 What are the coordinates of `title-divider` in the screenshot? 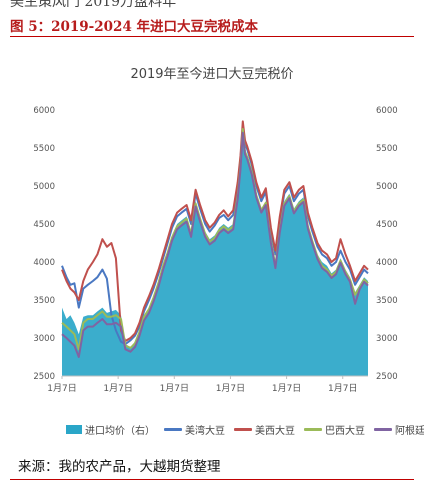 It's located at (212, 36).